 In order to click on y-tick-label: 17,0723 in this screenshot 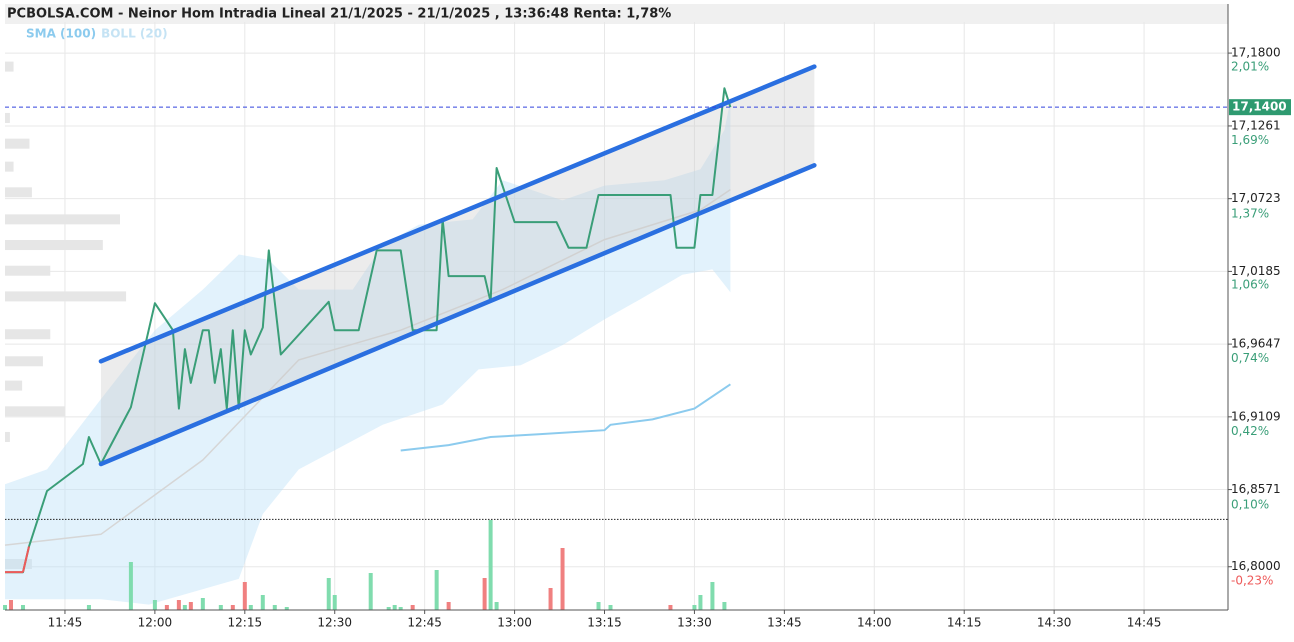, I will do `click(1256, 198)`.